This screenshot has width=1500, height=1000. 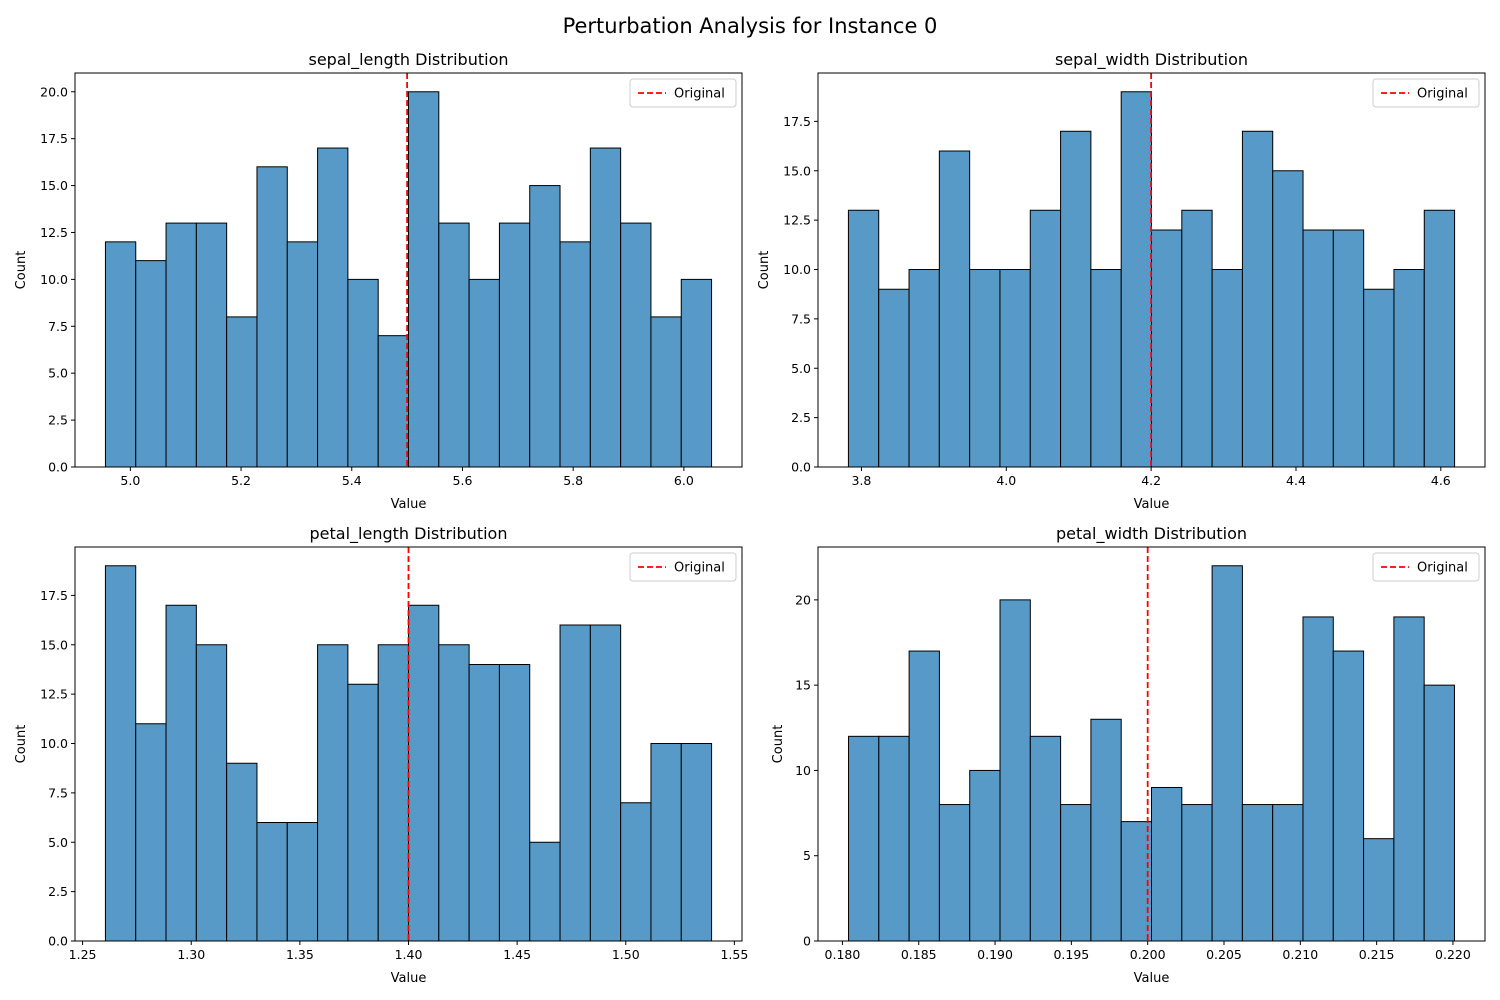 What do you see at coordinates (1453, 954) in the screenshot?
I see `x-tick-label: 0.220` at bounding box center [1453, 954].